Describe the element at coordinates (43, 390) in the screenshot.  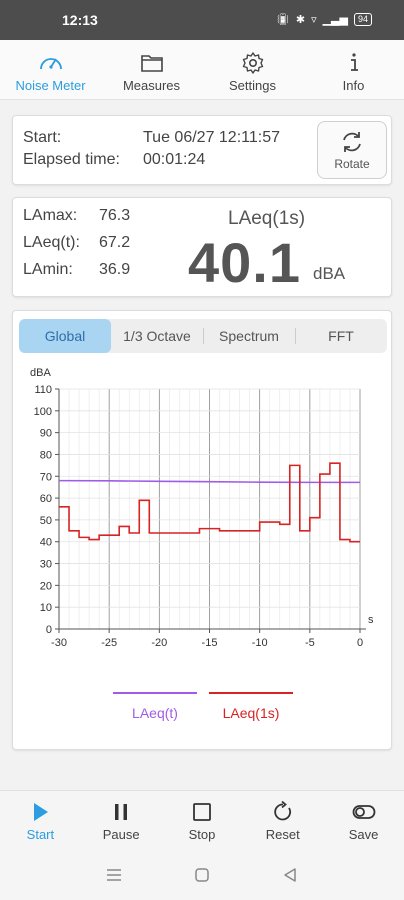
I see `y-tick-label: 110` at that location.